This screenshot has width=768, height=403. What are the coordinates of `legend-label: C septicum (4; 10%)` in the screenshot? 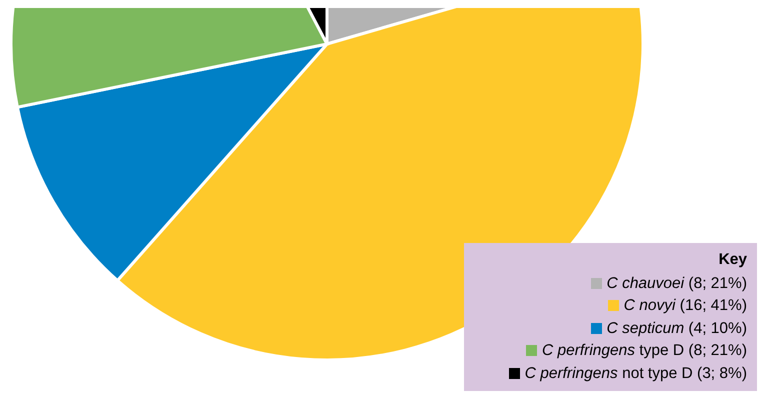 It's located at (676, 328).